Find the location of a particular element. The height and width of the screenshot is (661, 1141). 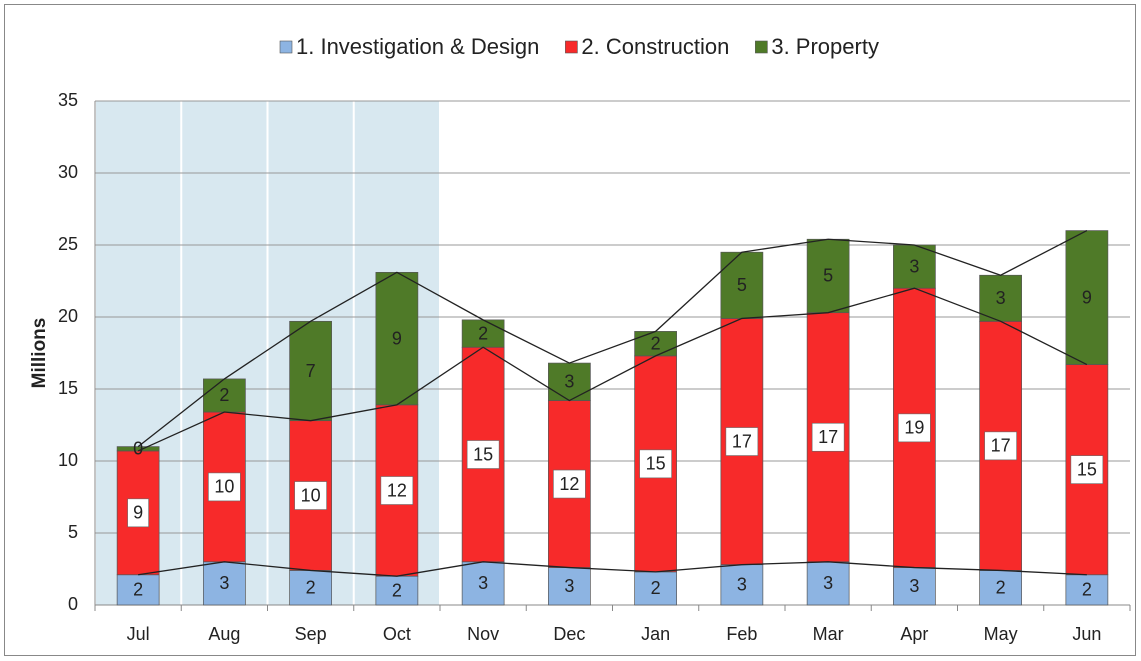

y-tick-label: 20 is located at coordinates (68, 316).